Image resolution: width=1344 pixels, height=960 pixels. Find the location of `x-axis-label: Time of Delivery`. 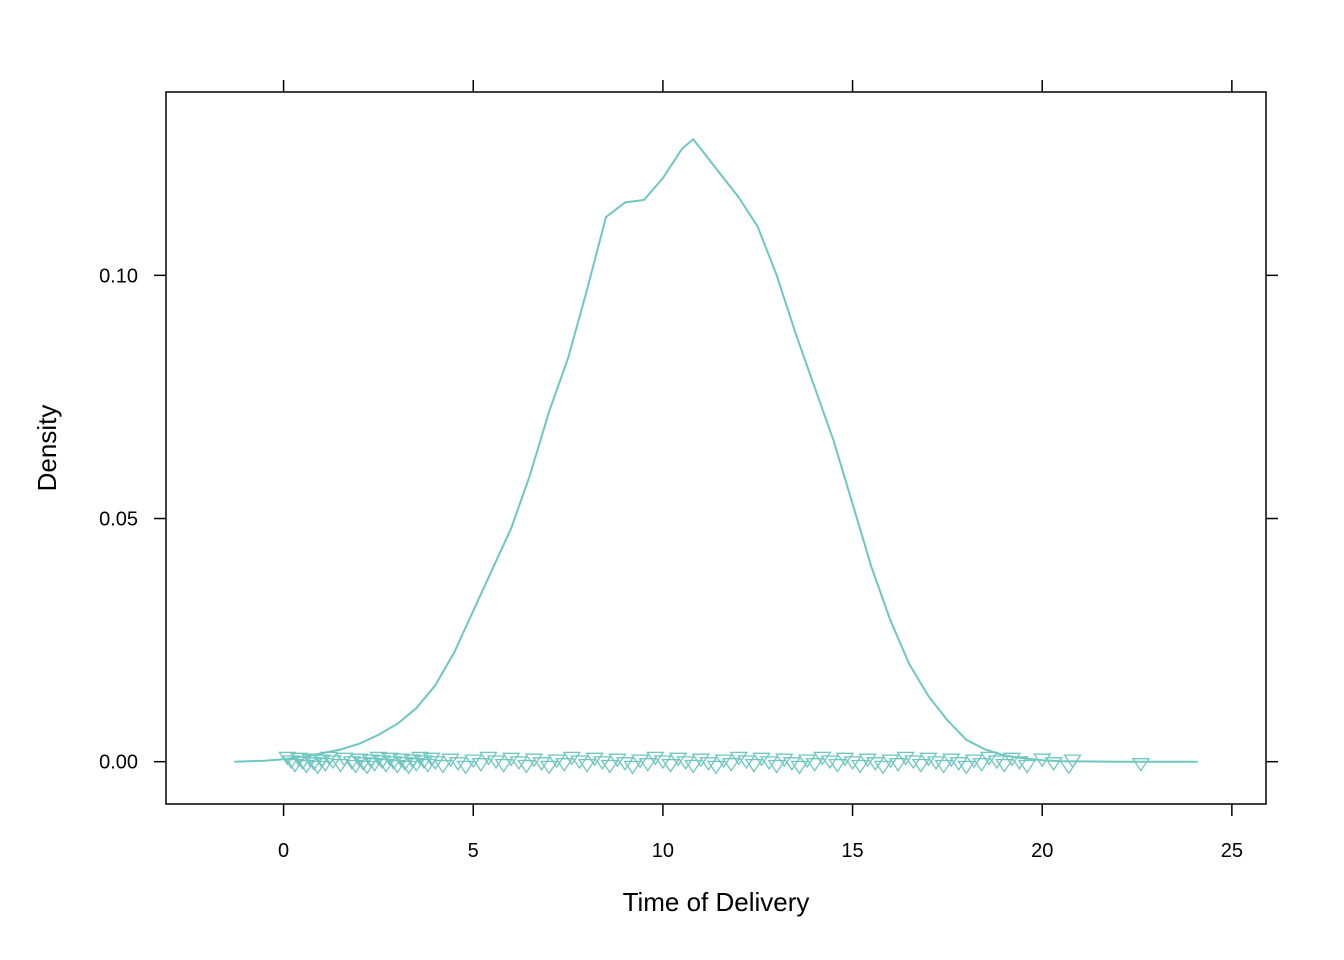

x-axis-label: Time of Delivery is located at coordinates (716, 902).